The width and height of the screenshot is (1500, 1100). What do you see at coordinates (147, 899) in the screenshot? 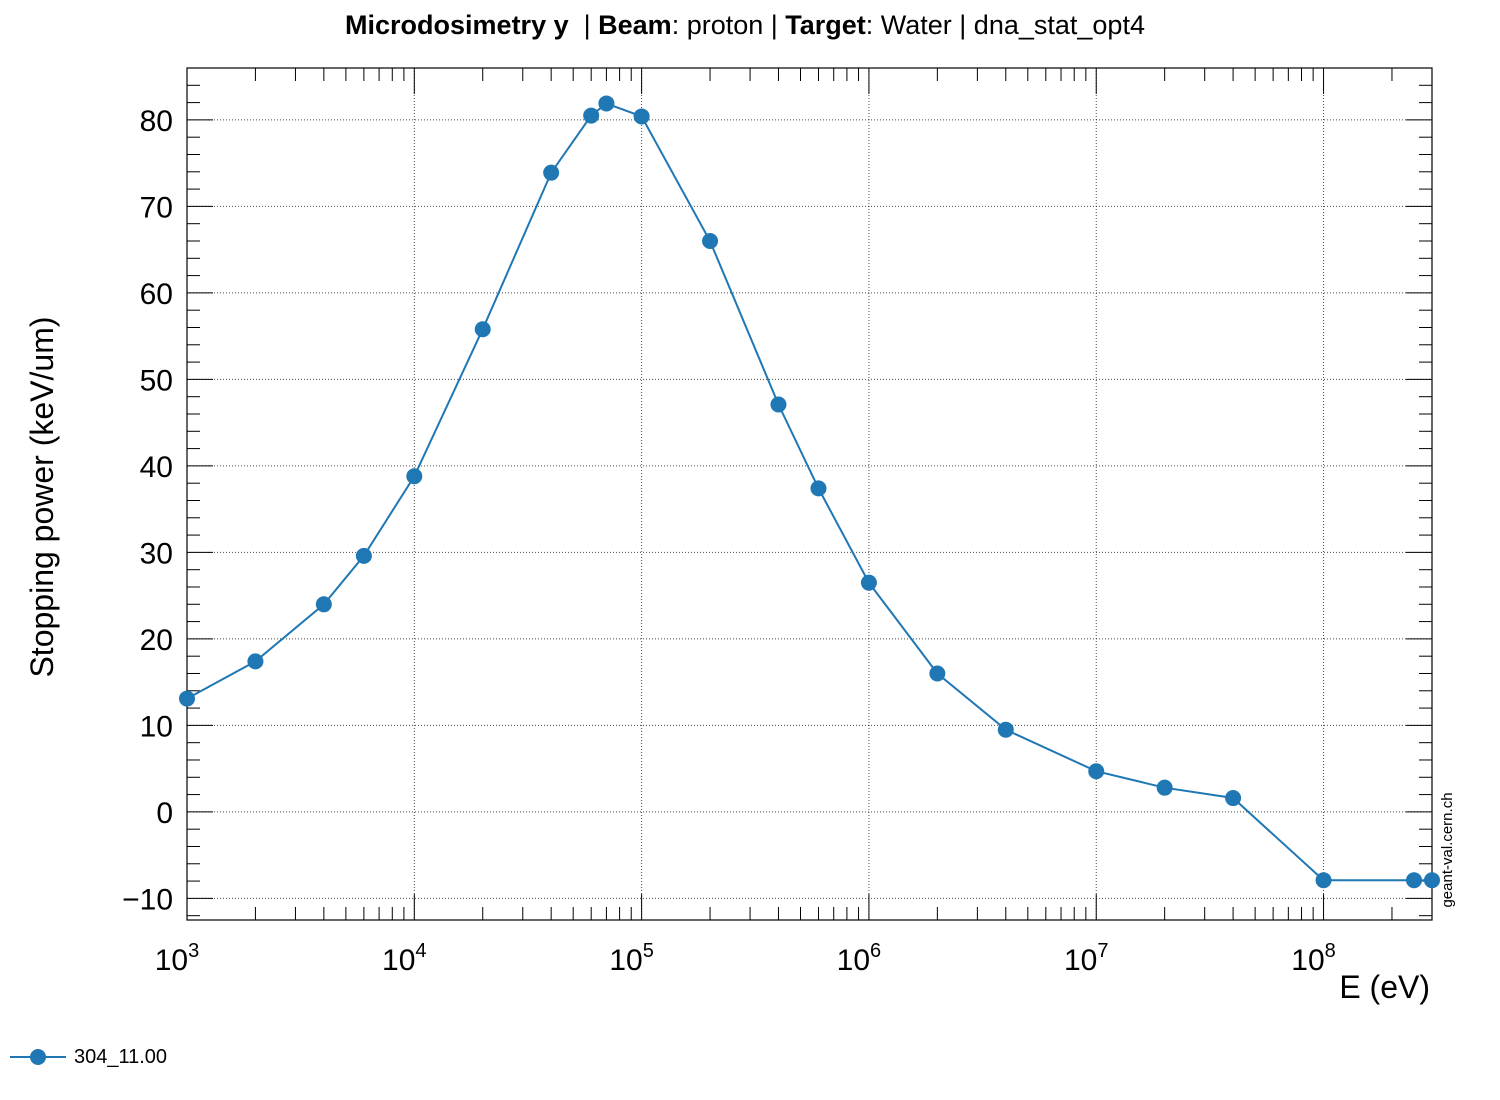
I see `y-tick-label: −10` at bounding box center [147, 899].